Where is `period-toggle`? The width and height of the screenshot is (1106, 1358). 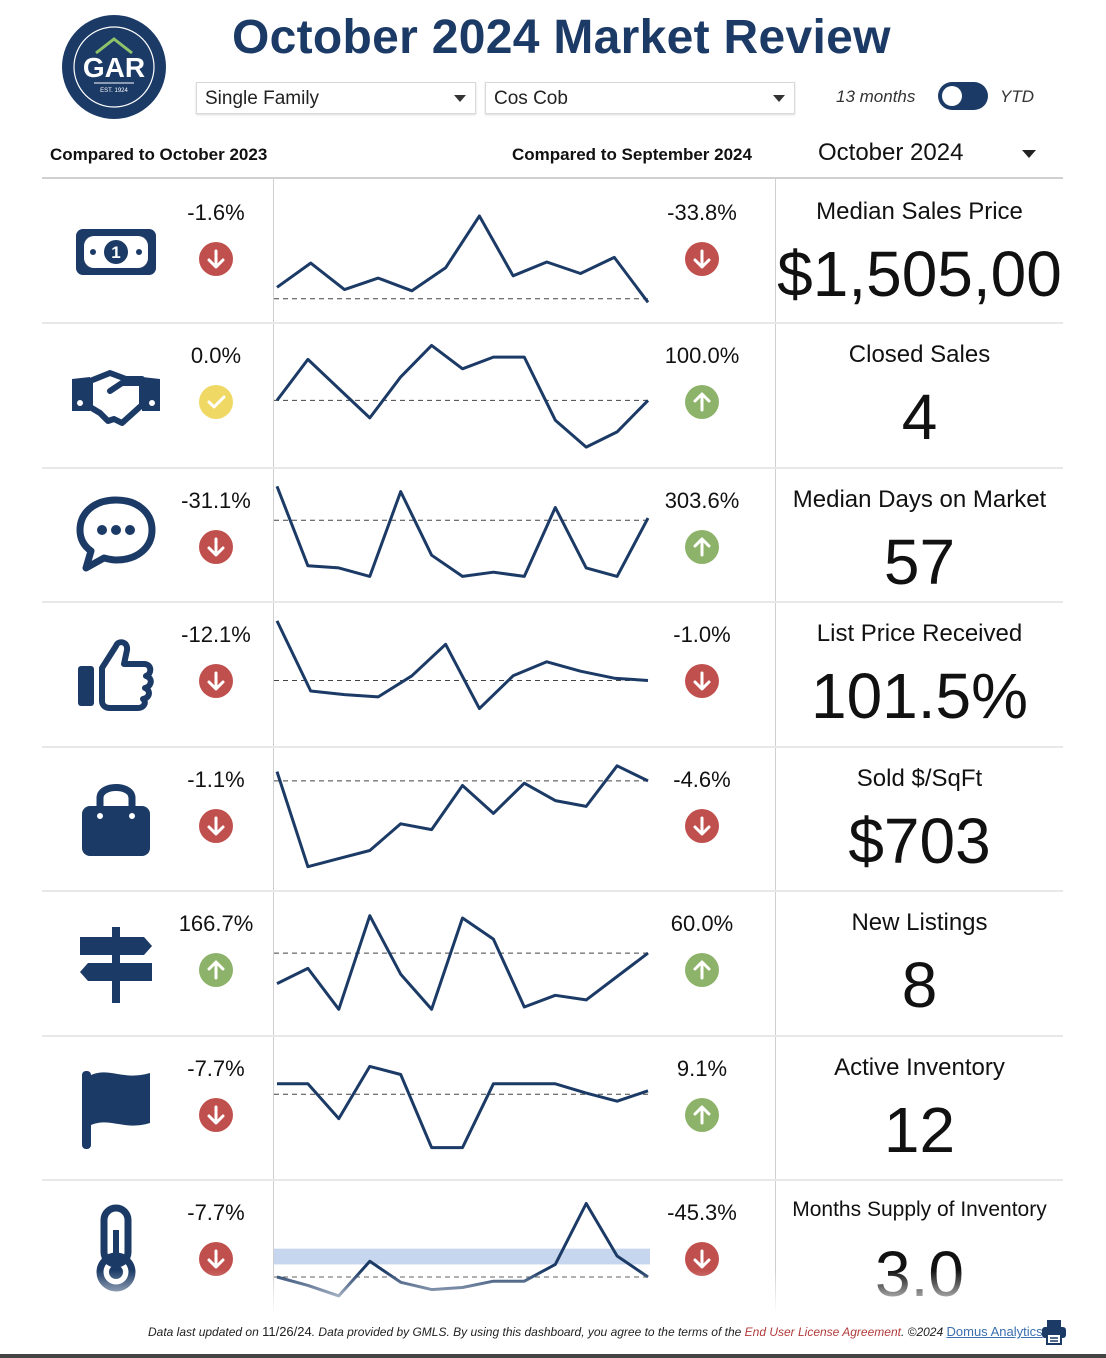 period-toggle is located at coordinates (963, 96).